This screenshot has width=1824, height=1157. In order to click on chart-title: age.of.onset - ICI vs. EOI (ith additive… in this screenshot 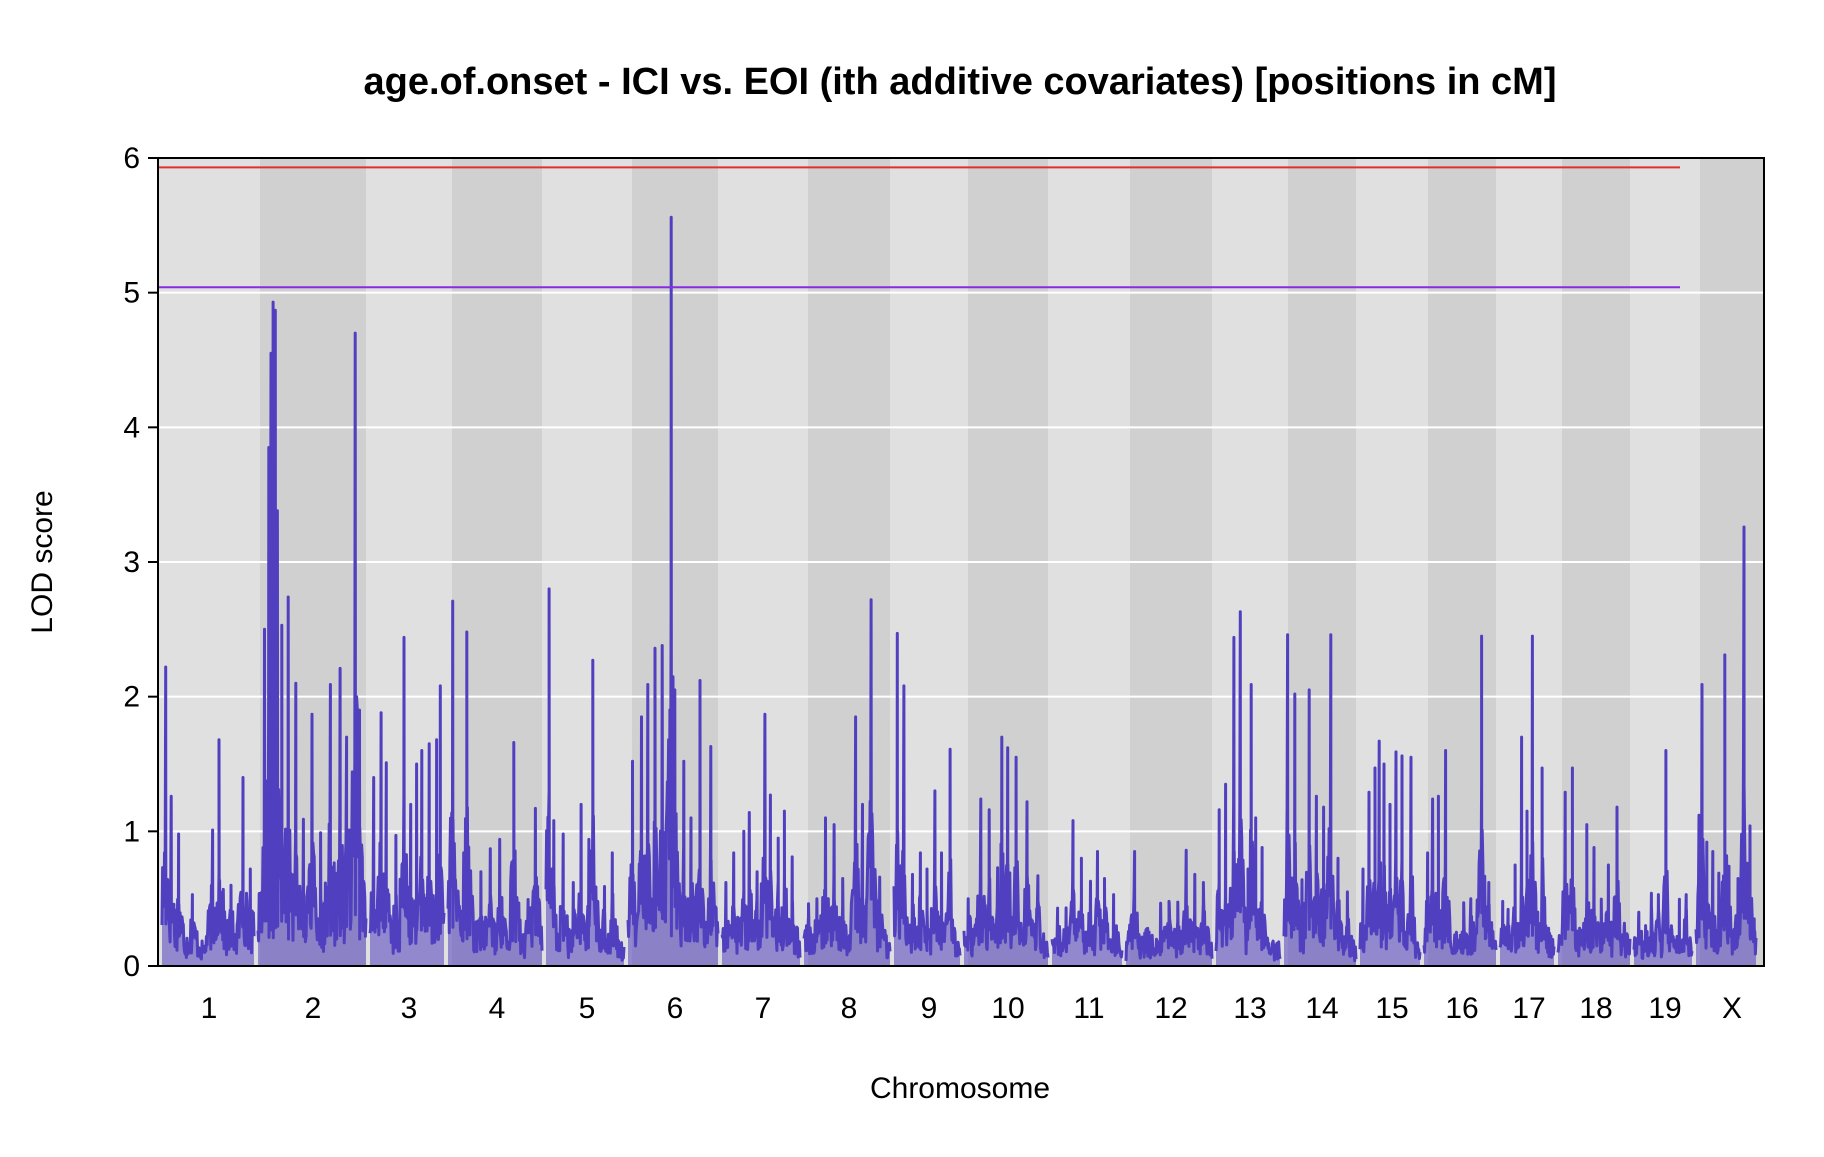, I will do `click(960, 82)`.